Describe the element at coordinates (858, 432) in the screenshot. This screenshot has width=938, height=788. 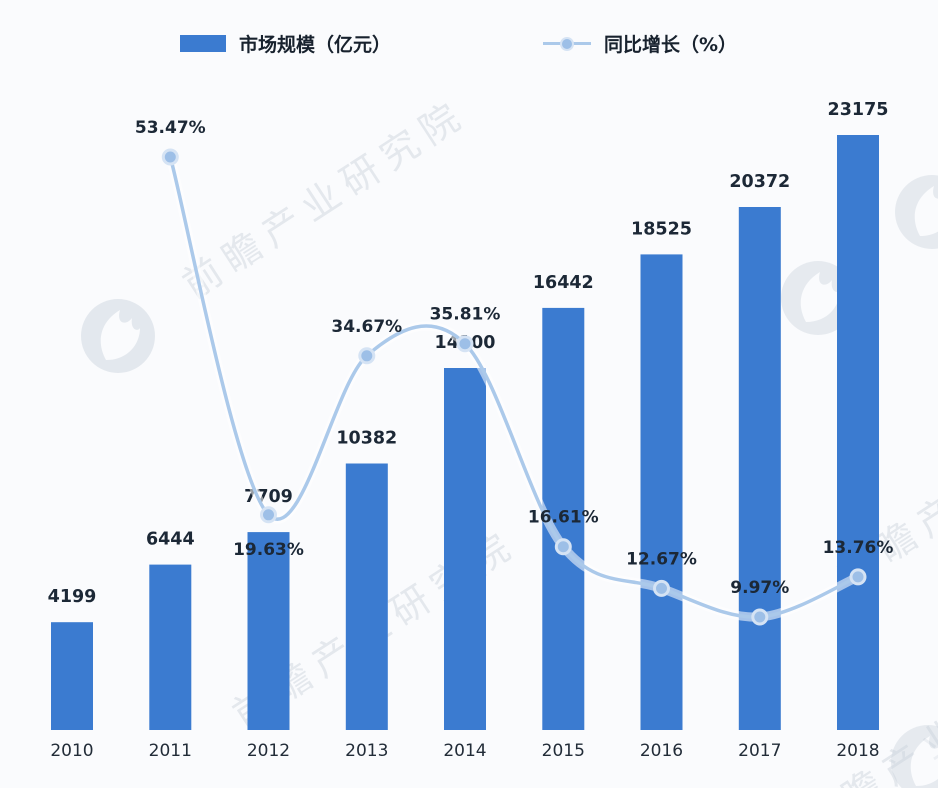
I see `bar-2018` at that location.